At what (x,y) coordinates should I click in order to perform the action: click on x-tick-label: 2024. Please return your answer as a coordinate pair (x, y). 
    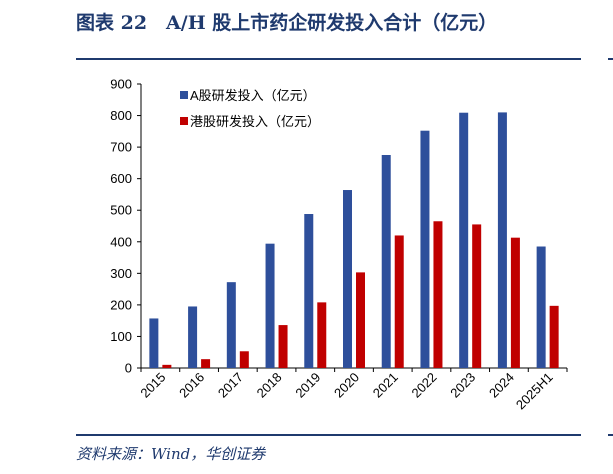
    Looking at the image, I should click on (501, 385).